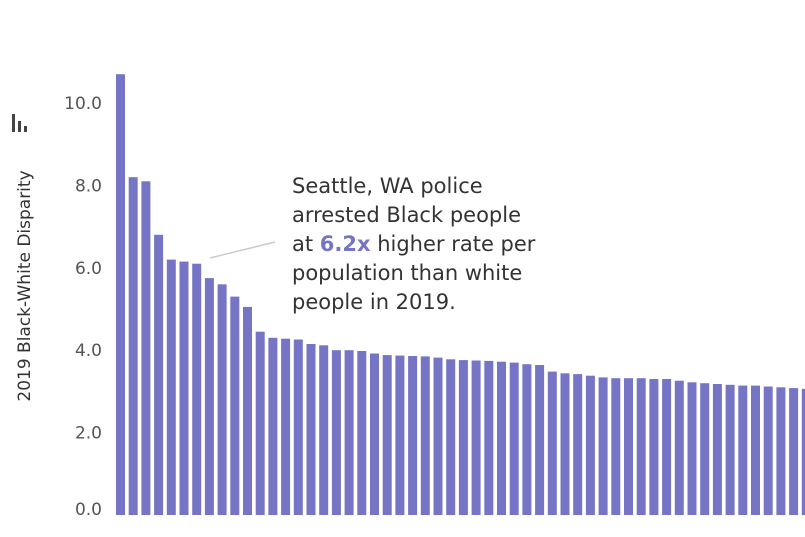  Describe the element at coordinates (407, 215) in the screenshot. I see `annotation-line: arrested Black people` at that location.